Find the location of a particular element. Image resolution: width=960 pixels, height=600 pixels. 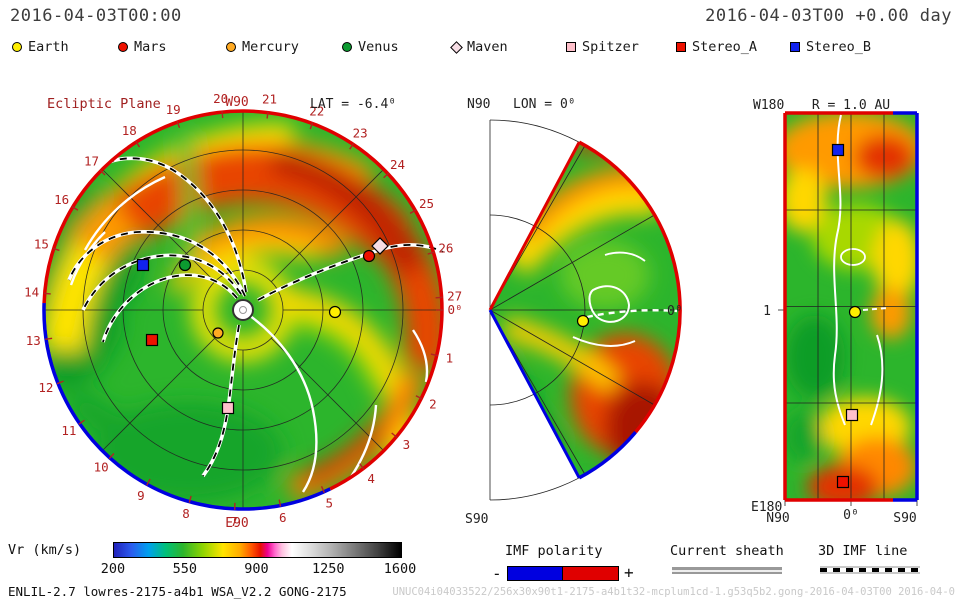

legend-label: Maven is located at coordinates (487, 47).